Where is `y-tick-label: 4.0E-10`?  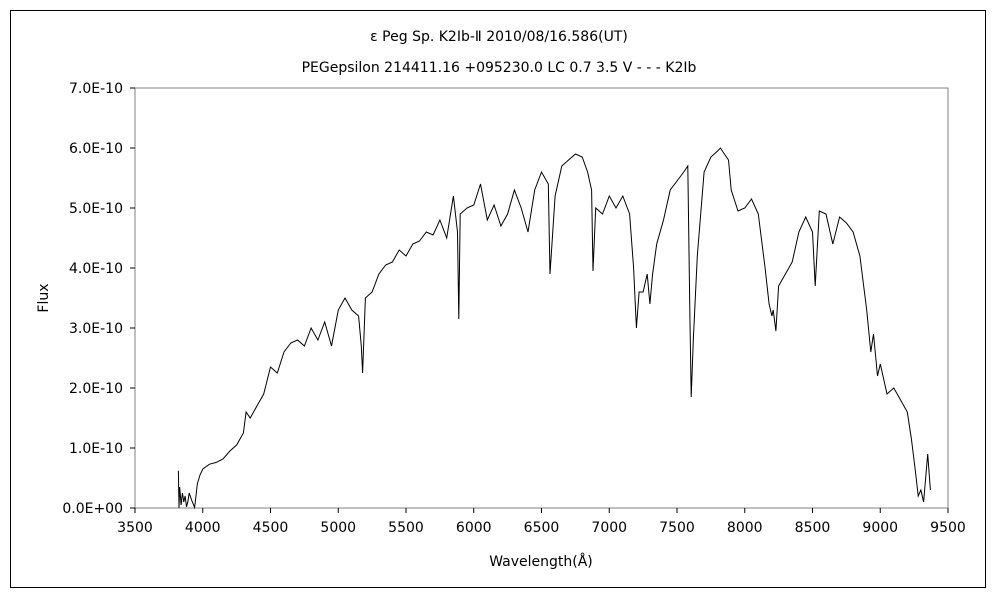 y-tick-label: 4.0E-10 is located at coordinates (96, 269).